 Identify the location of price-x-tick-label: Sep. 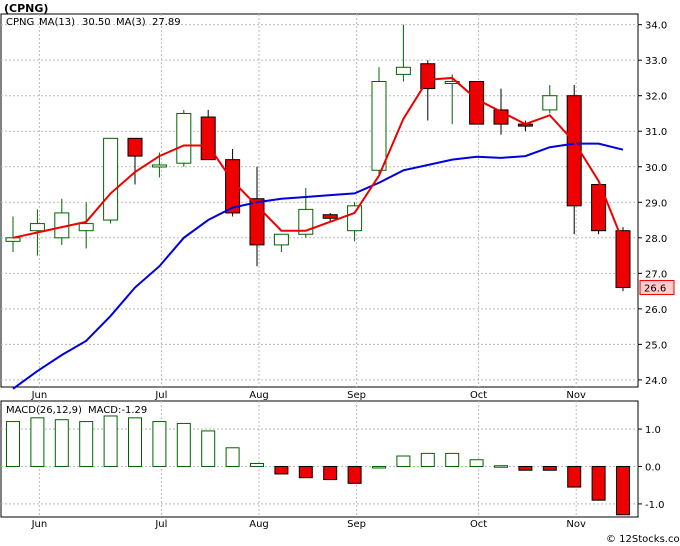
(356, 395).